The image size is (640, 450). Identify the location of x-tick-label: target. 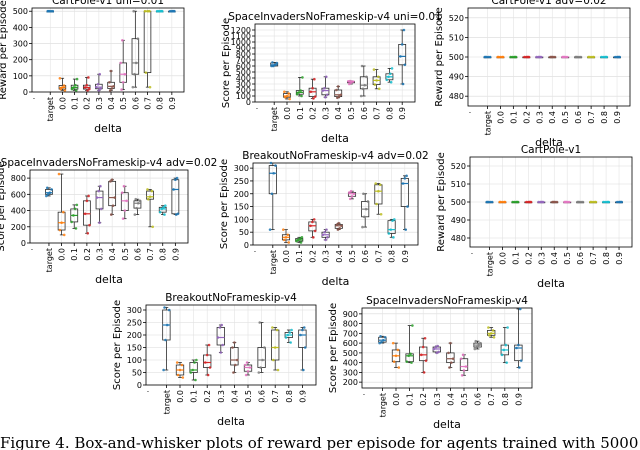
(274, 119).